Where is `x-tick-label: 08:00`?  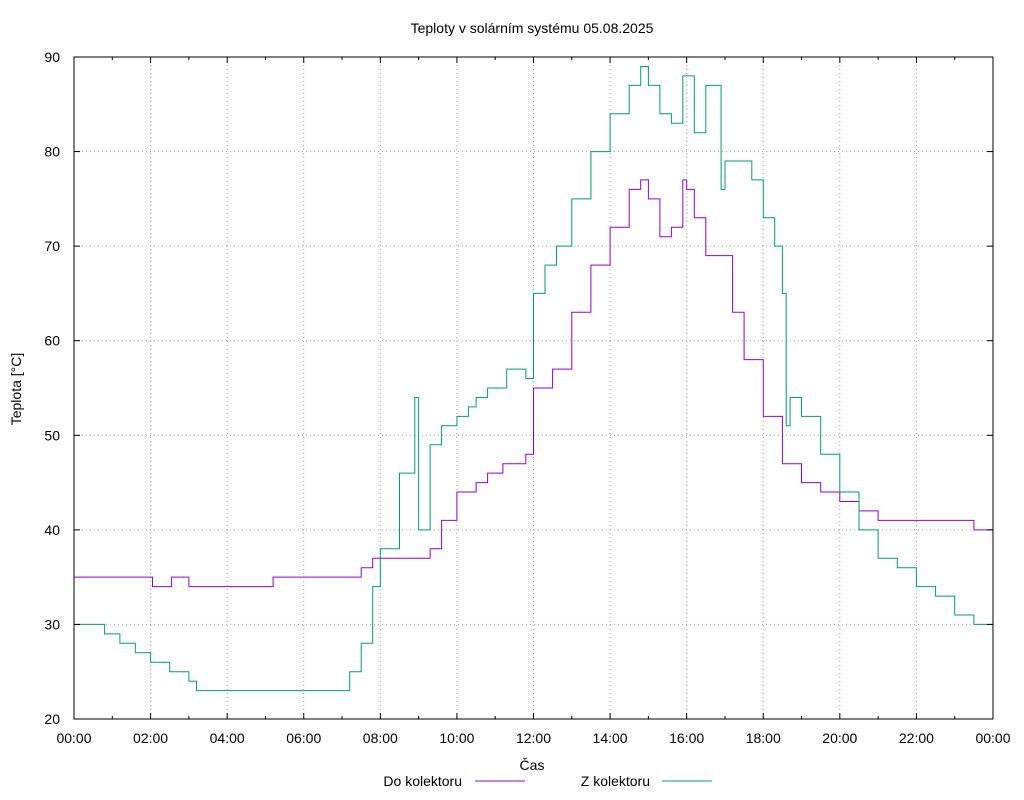
x-tick-label: 08:00 is located at coordinates (380, 738).